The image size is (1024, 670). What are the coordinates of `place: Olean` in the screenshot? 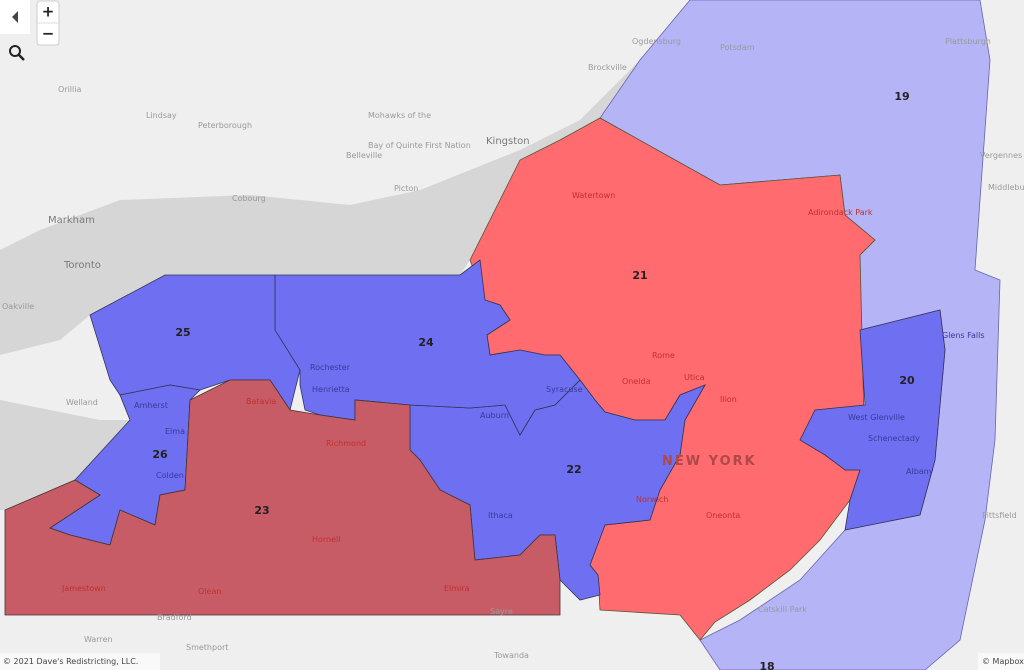 It's located at (209, 591).